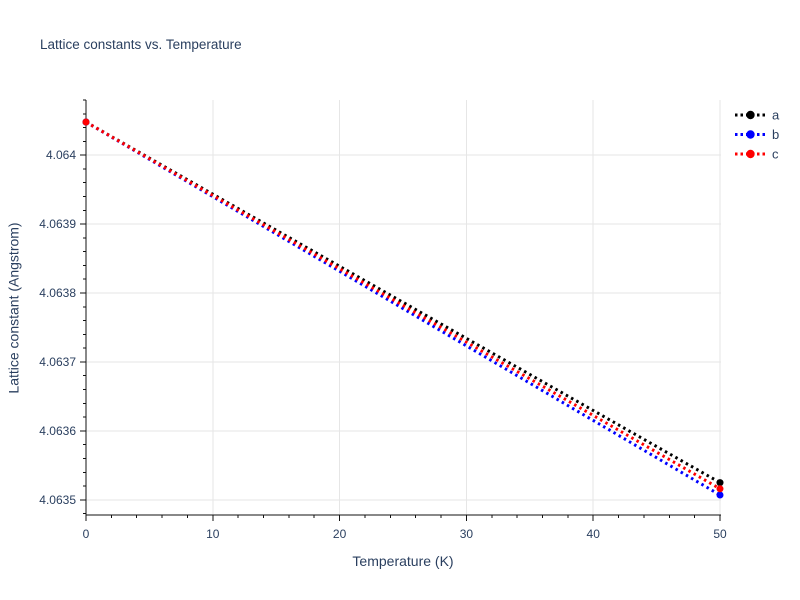 Image resolution: width=800 pixels, height=600 pixels. I want to click on y-axis-title-wrap: Lattice constant (Angstrom), so click(14, 307).